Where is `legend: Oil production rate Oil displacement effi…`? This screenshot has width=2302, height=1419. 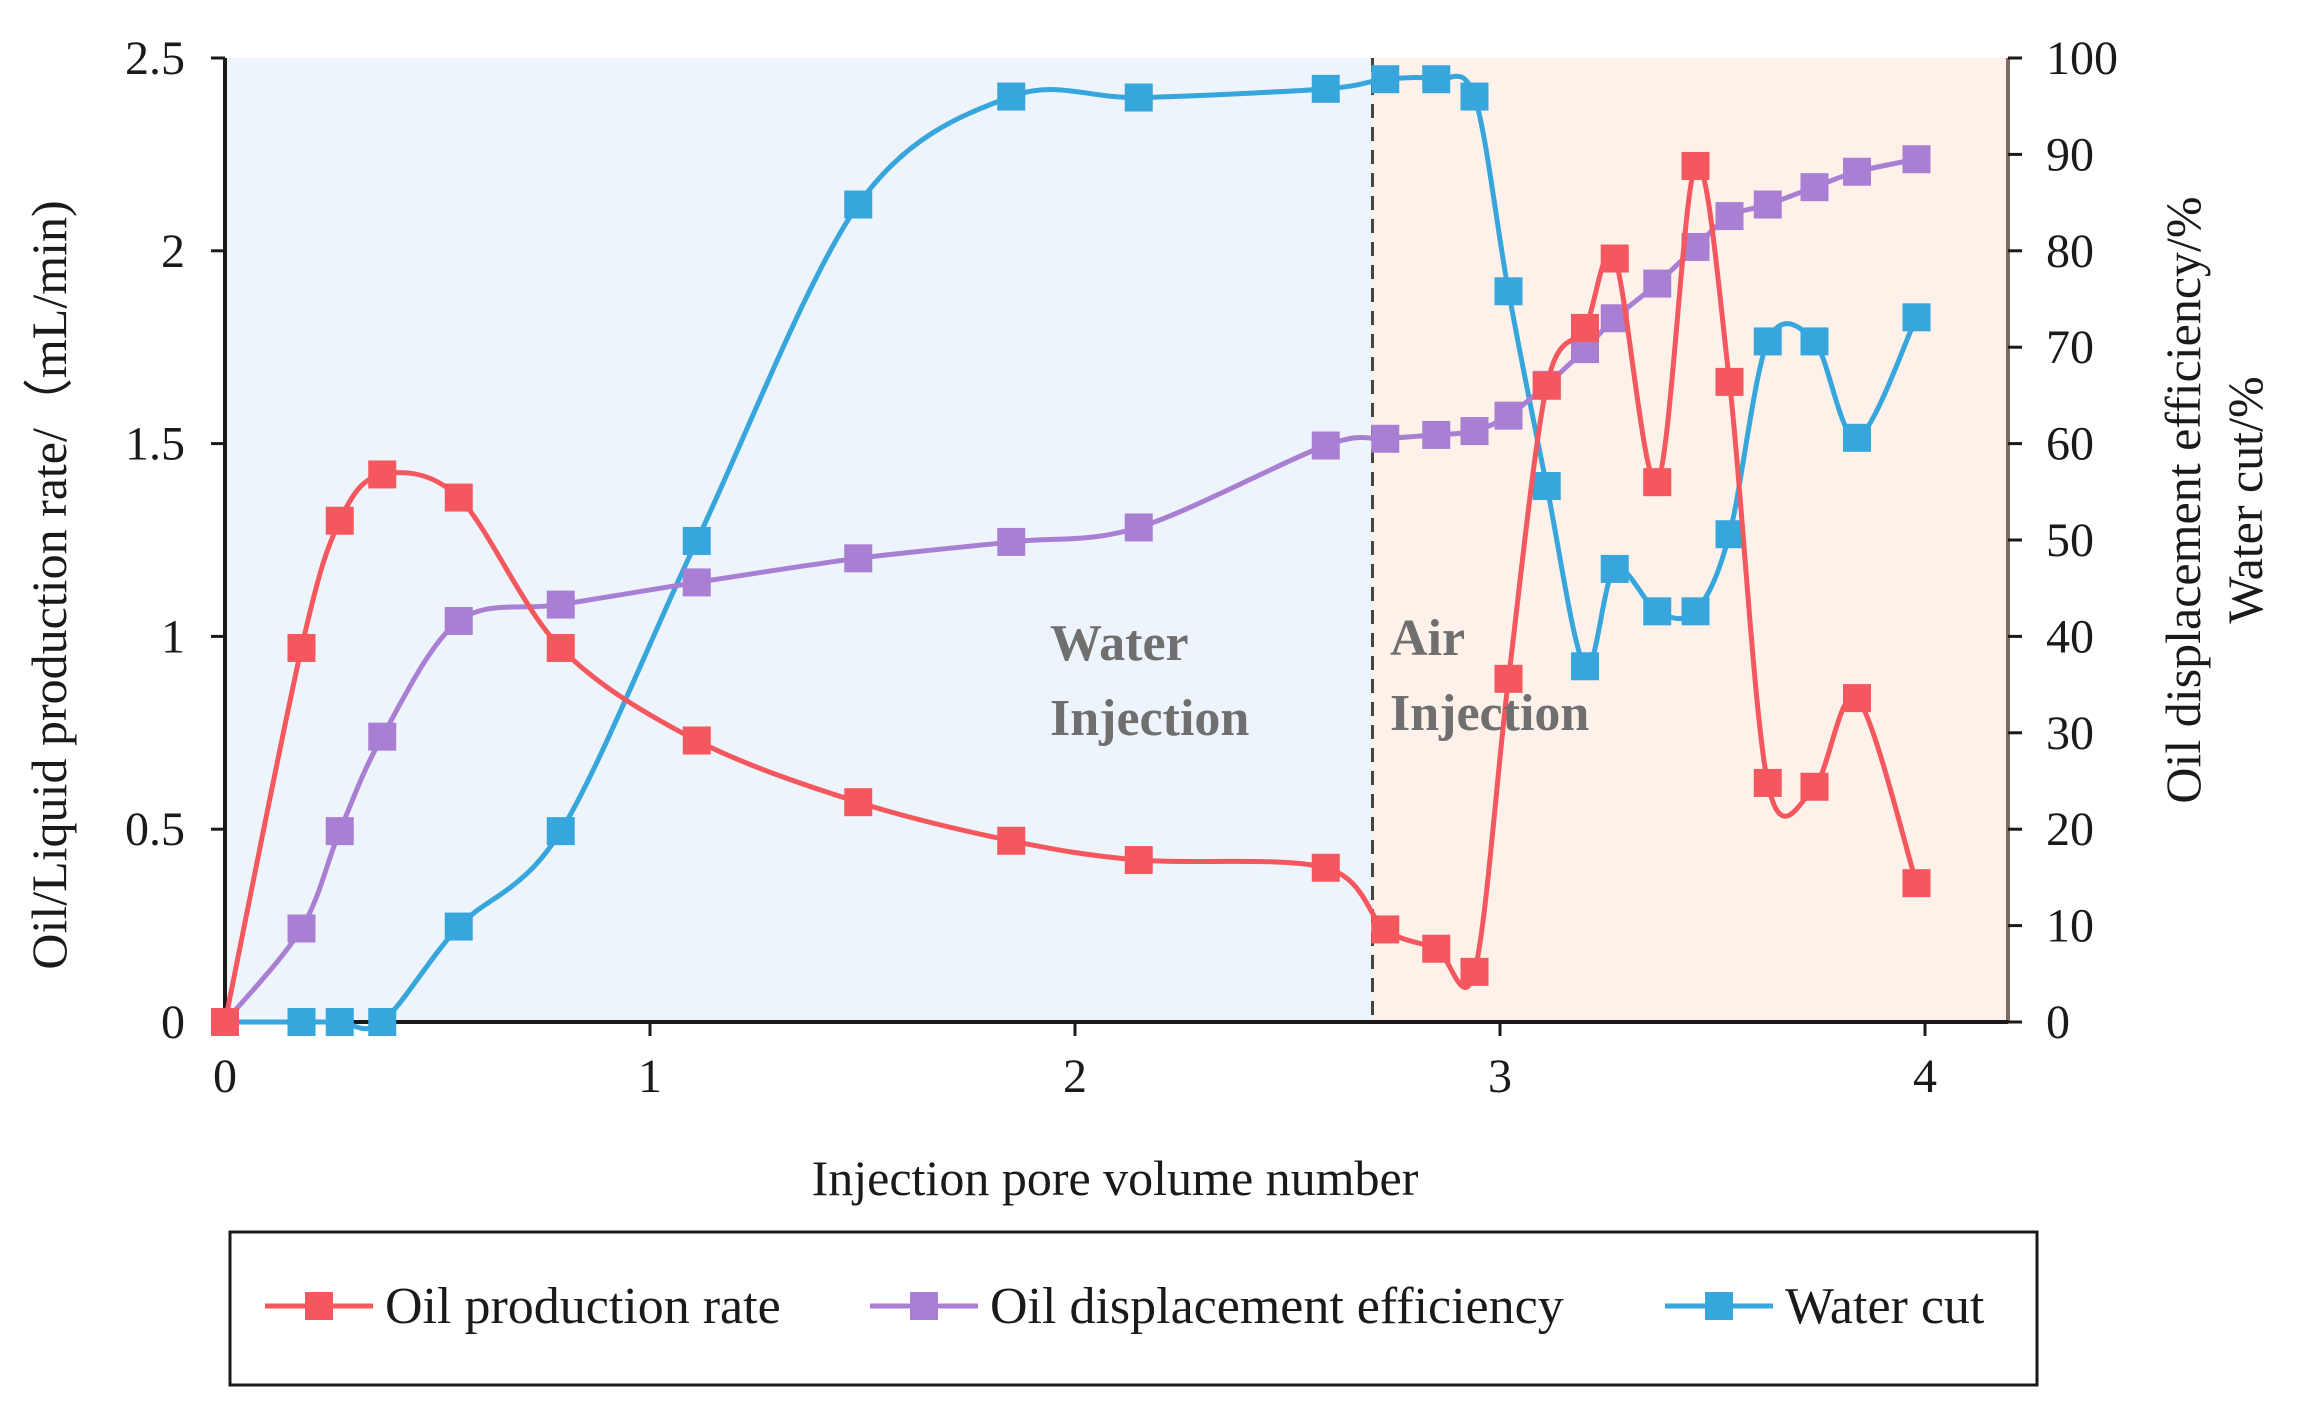
legend: Oil production rate Oil displacement effi… is located at coordinates (1133, 1308).